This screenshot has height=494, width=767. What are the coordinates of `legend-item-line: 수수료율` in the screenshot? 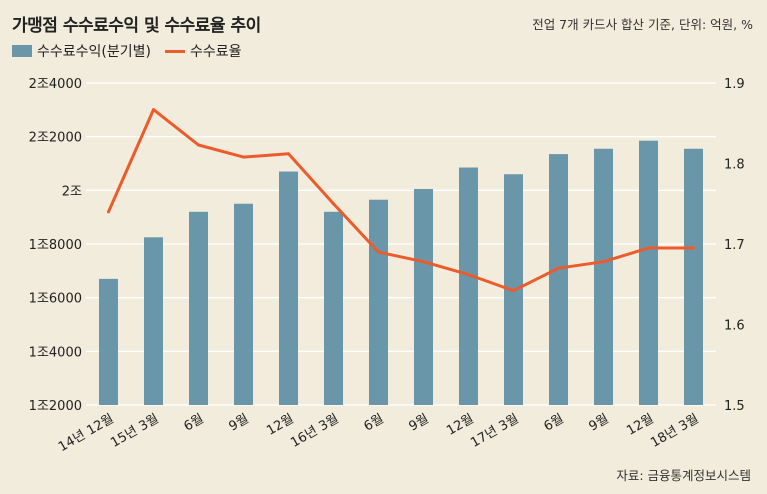 It's located at (203, 51).